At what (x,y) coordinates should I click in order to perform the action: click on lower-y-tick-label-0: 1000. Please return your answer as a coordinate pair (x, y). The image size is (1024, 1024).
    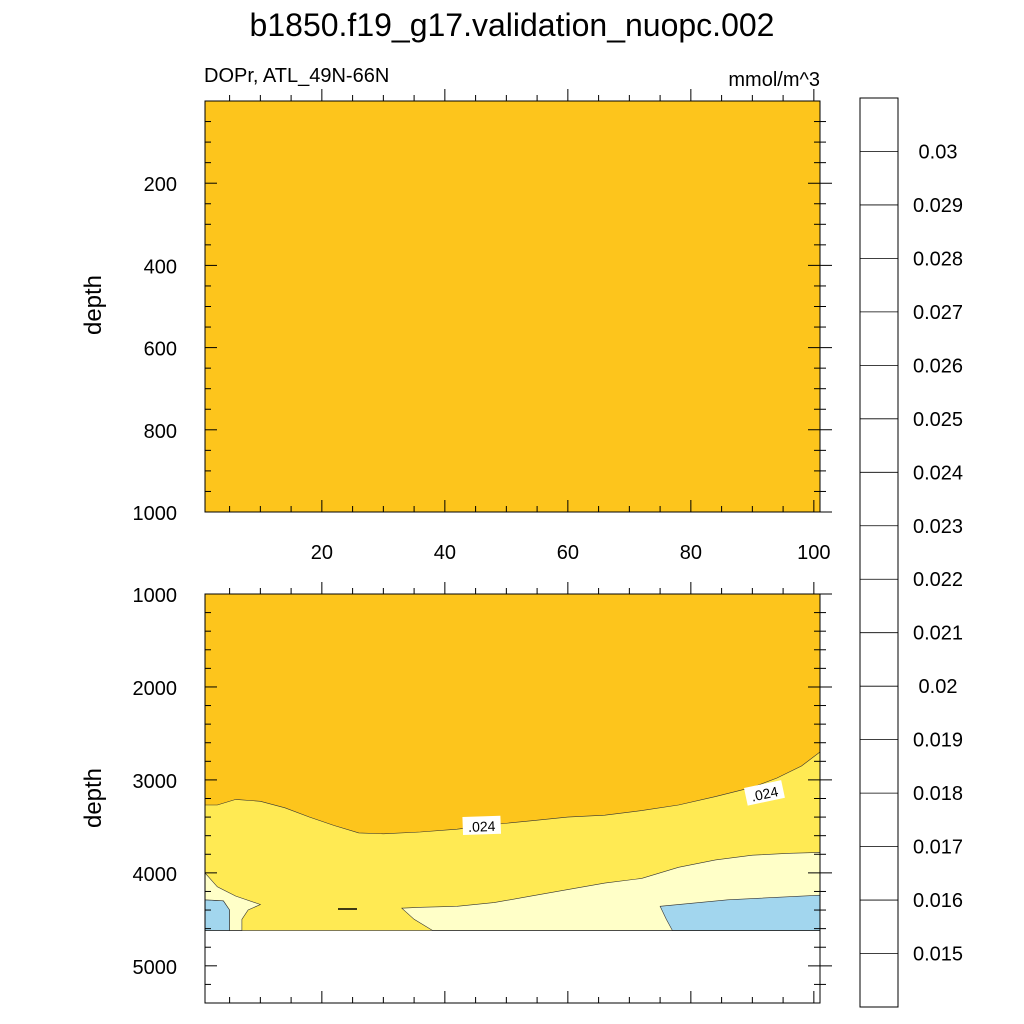
    Looking at the image, I should click on (155, 596).